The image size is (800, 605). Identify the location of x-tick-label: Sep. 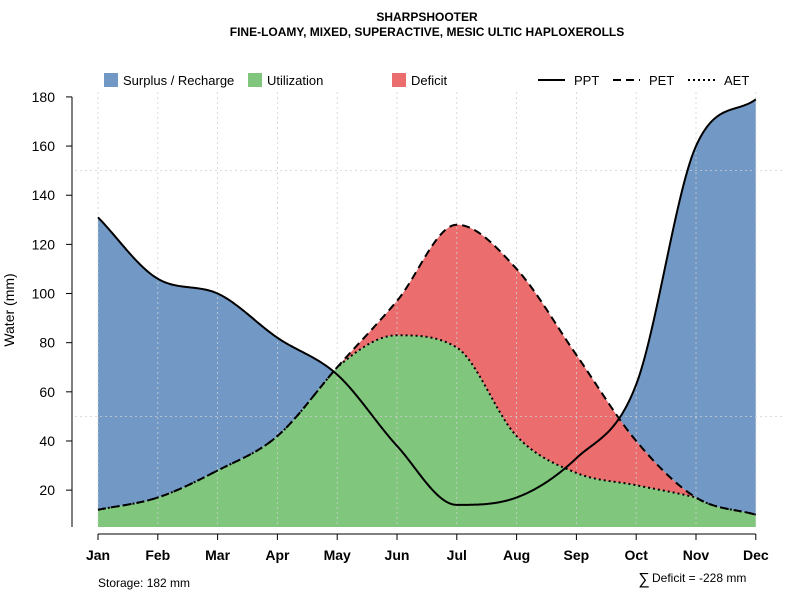
(577, 555).